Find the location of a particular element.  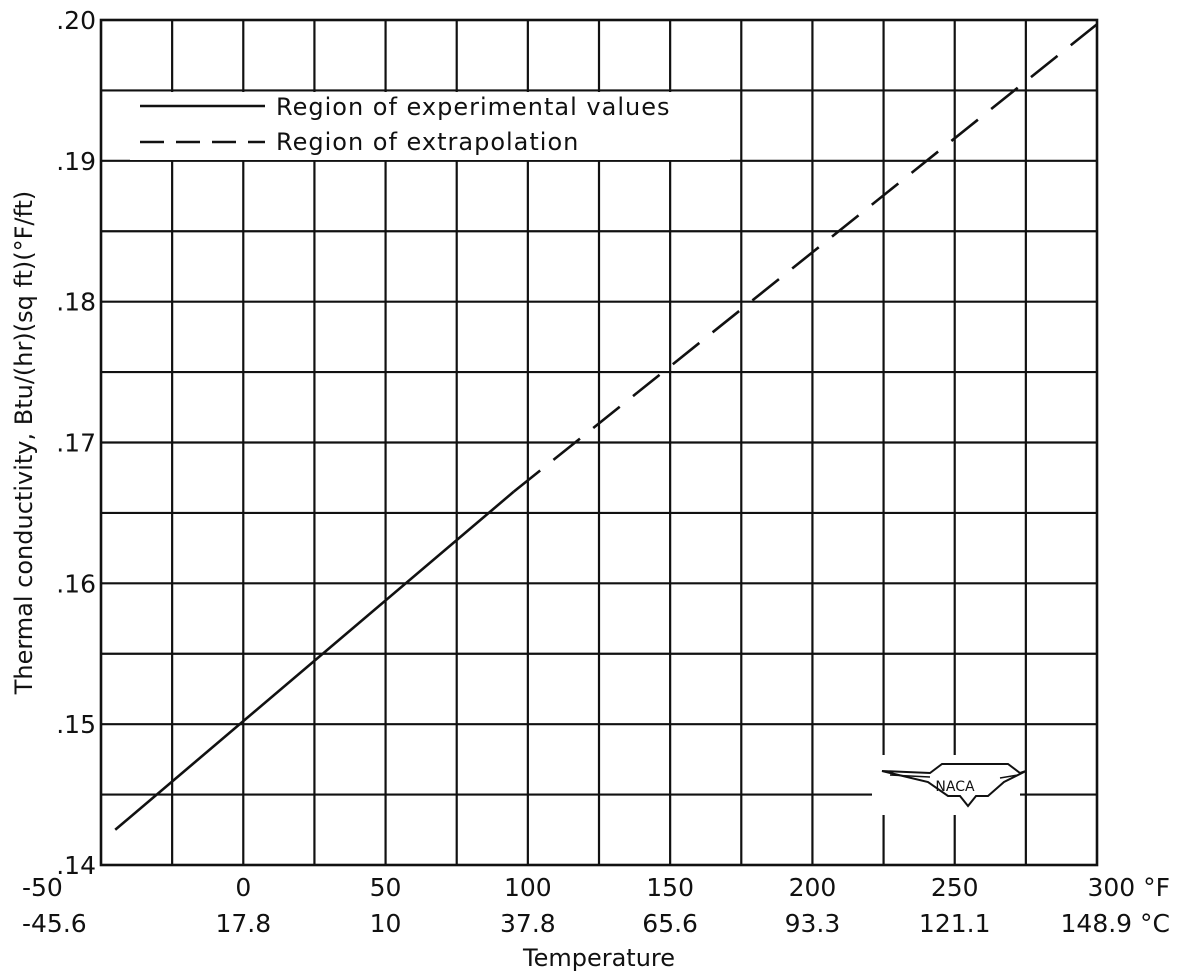

x-tick-label-secondary: 37.8 is located at coordinates (528, 923).